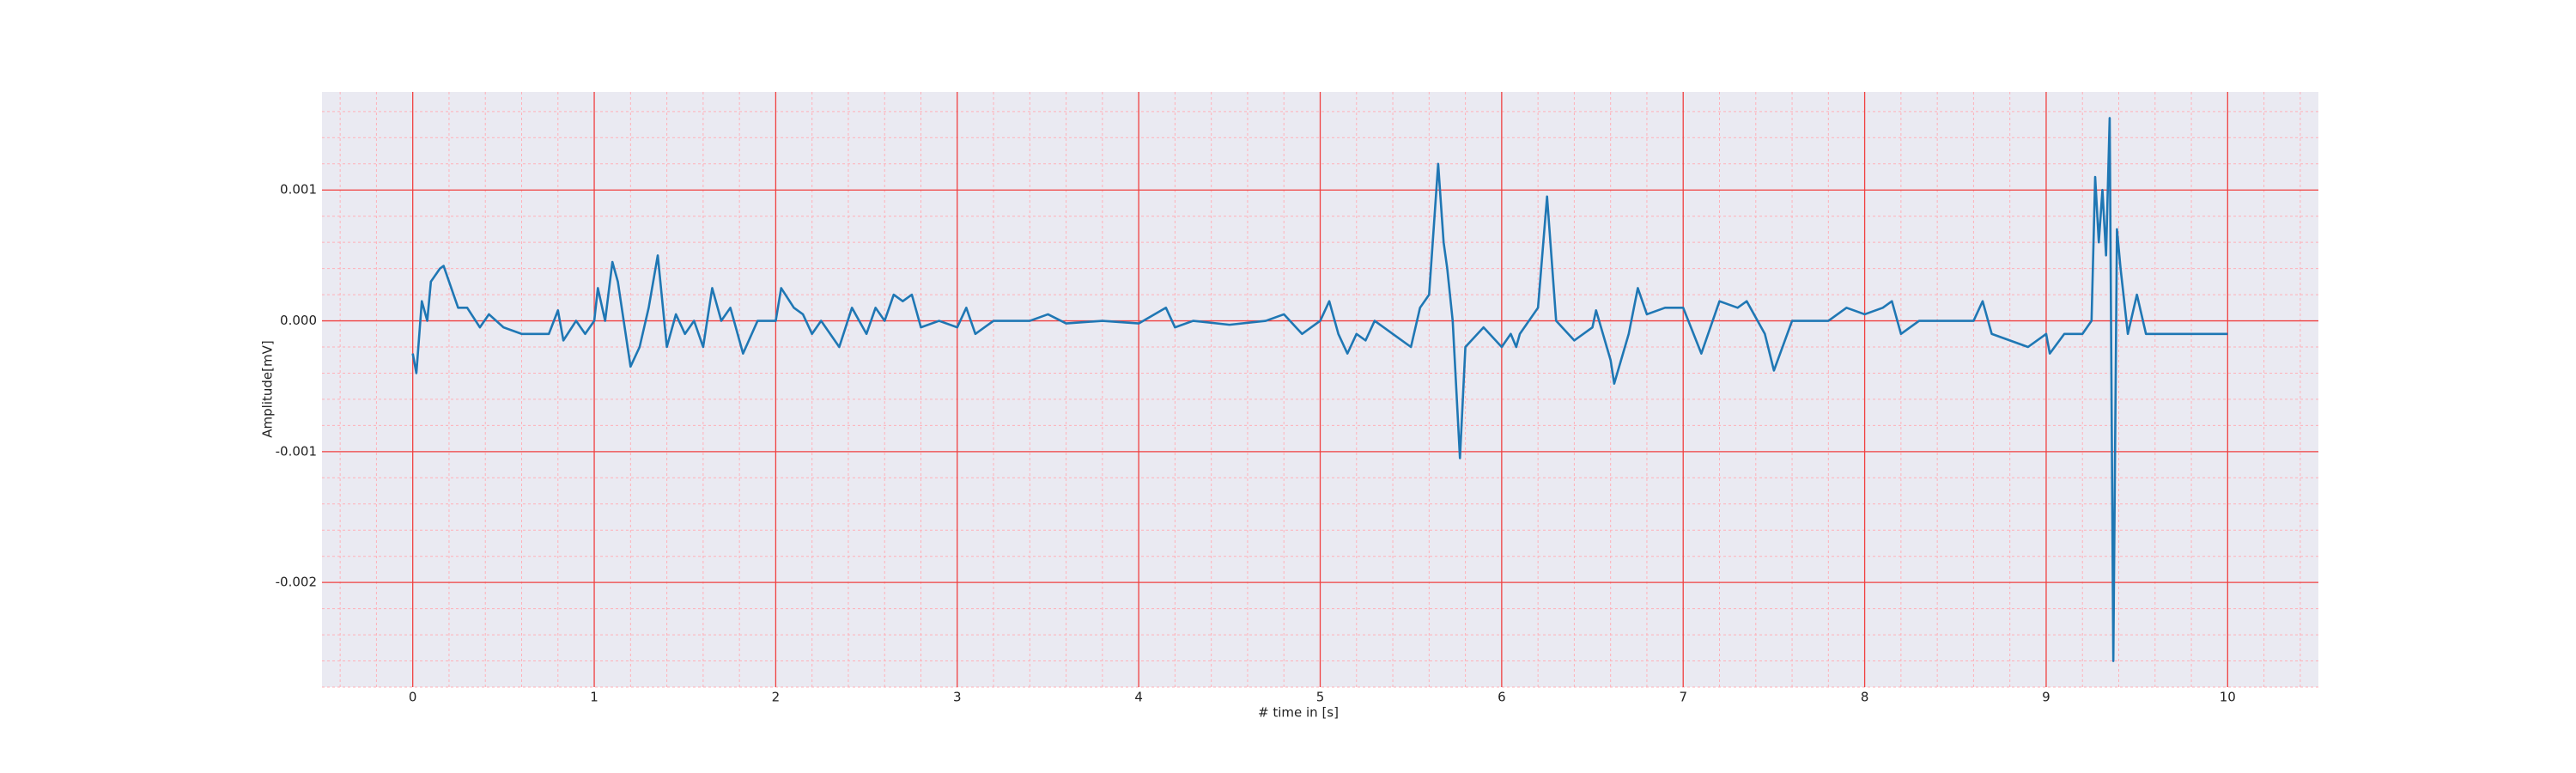 The height and width of the screenshot is (773, 2576). I want to click on x-tick-label: 3, so click(958, 697).